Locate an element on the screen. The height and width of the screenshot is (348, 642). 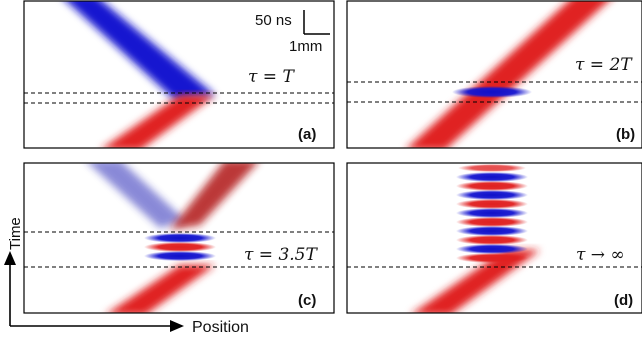
position-axis-arrowhead is located at coordinates (177, 326).